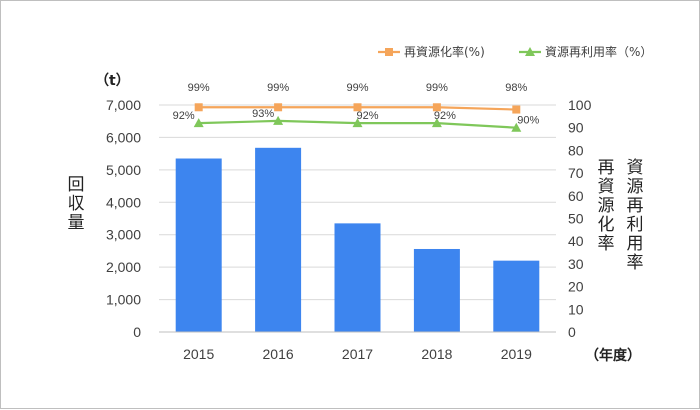 The height and width of the screenshot is (410, 700). I want to click on x-tick-label: 2015, so click(198, 354).